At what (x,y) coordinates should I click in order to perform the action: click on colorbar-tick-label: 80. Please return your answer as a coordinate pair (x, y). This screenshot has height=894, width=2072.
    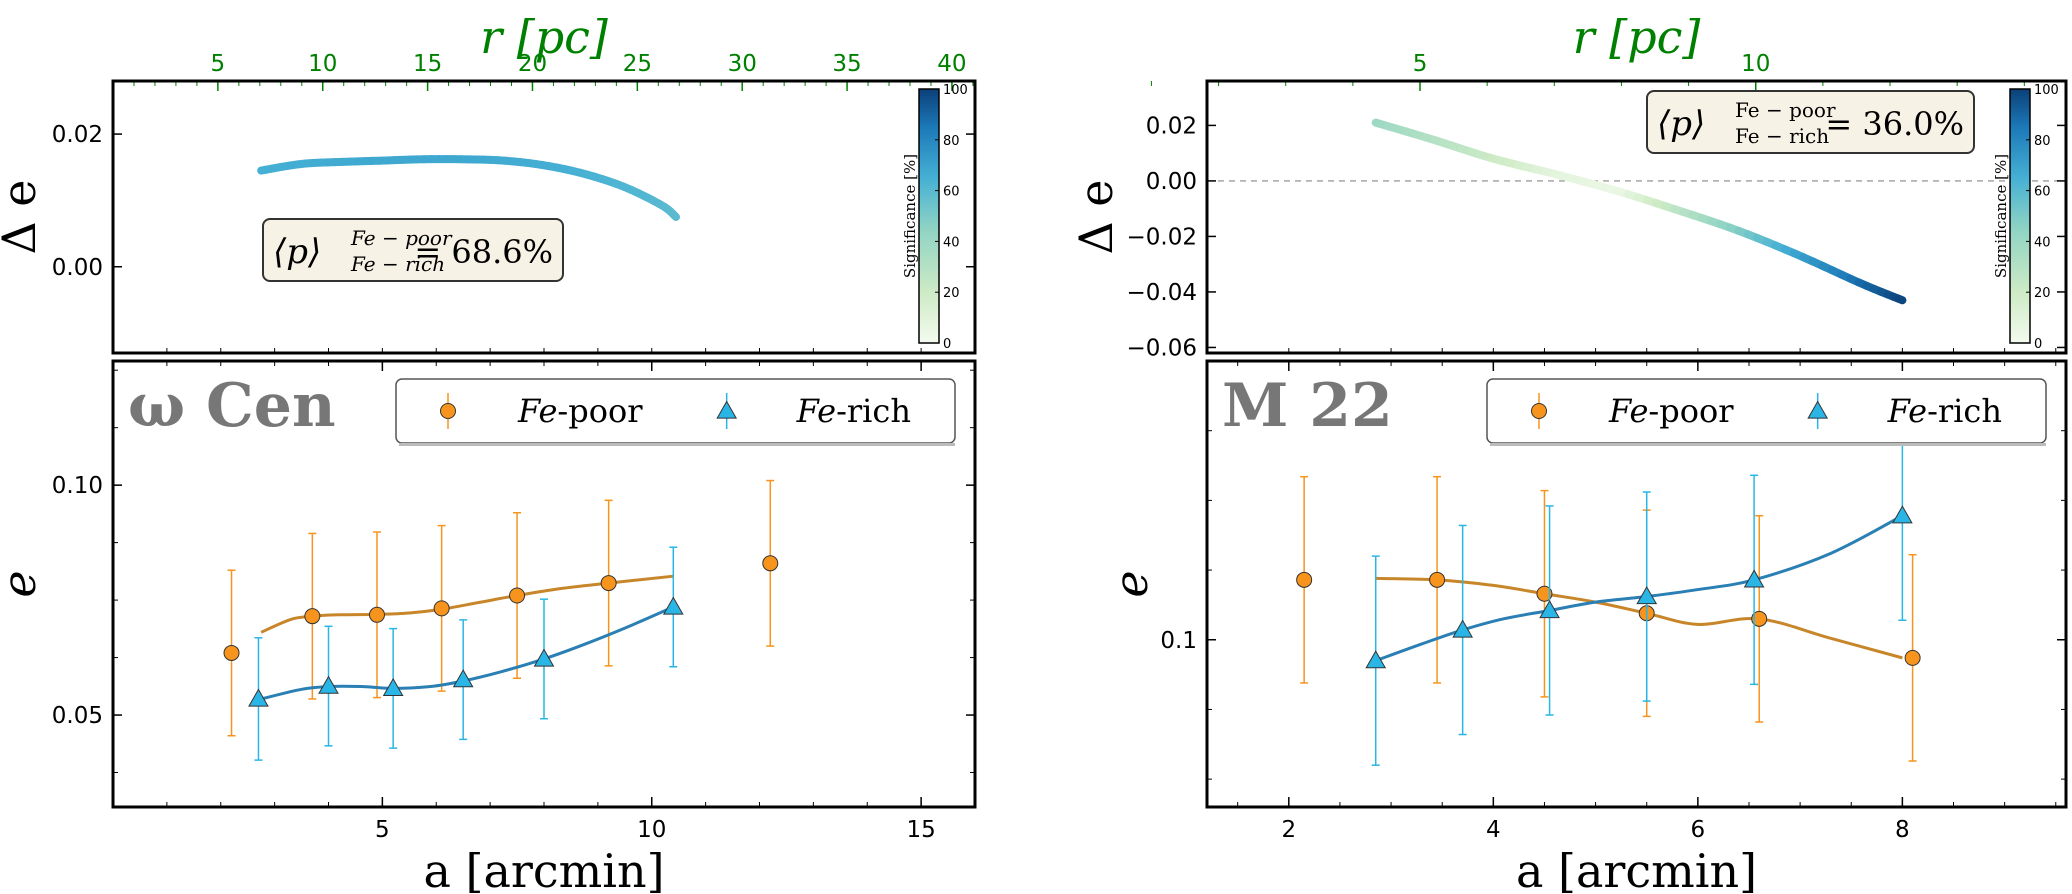
    Looking at the image, I should click on (951, 141).